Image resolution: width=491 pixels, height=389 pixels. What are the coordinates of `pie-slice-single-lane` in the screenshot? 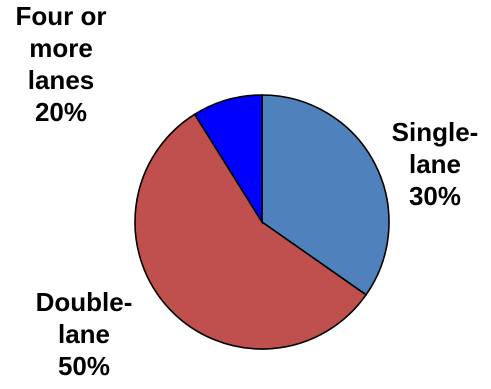 It's located at (325, 195).